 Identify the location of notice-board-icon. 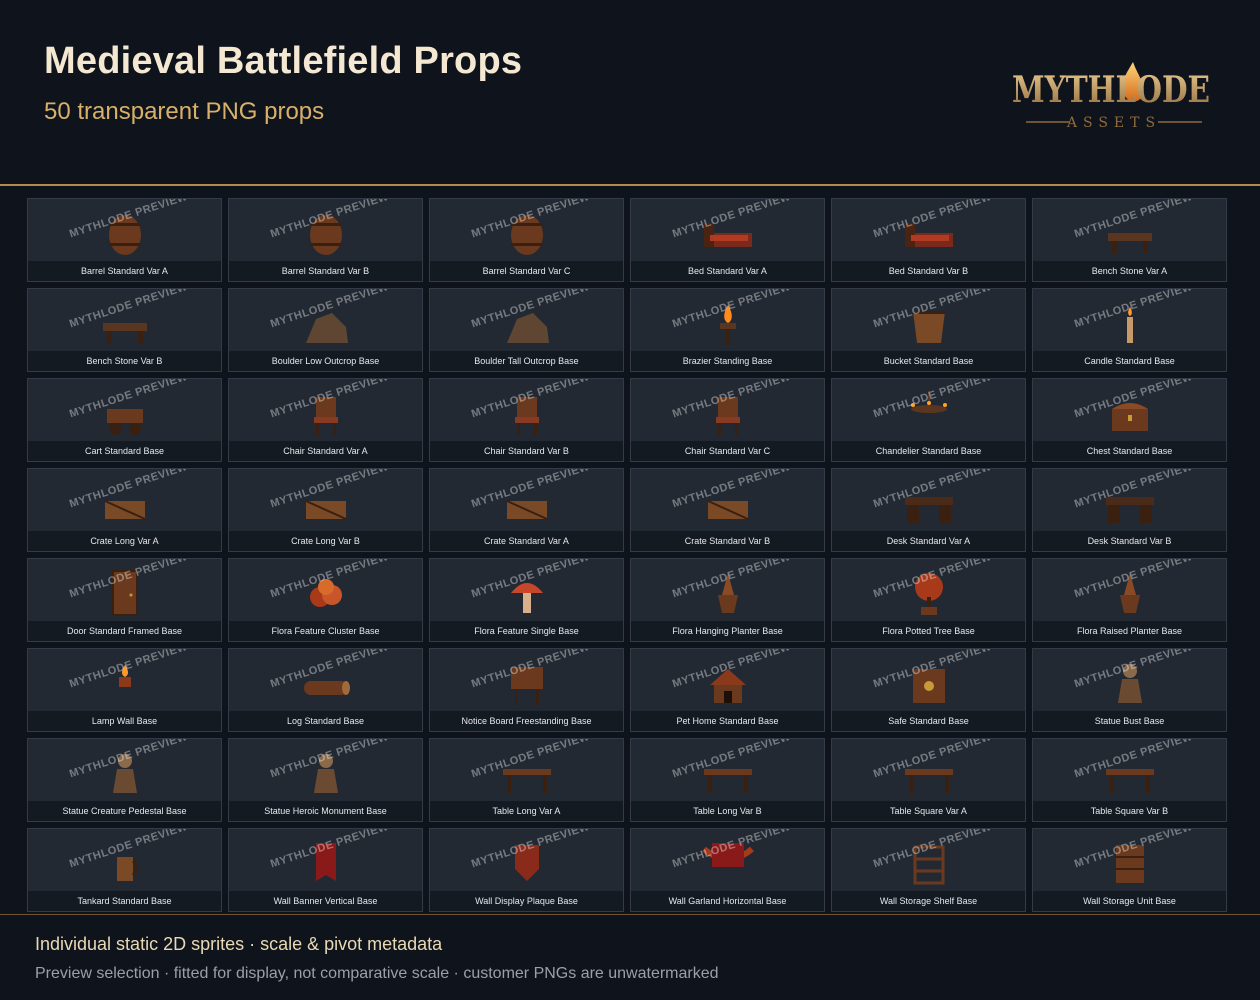
(526, 686).